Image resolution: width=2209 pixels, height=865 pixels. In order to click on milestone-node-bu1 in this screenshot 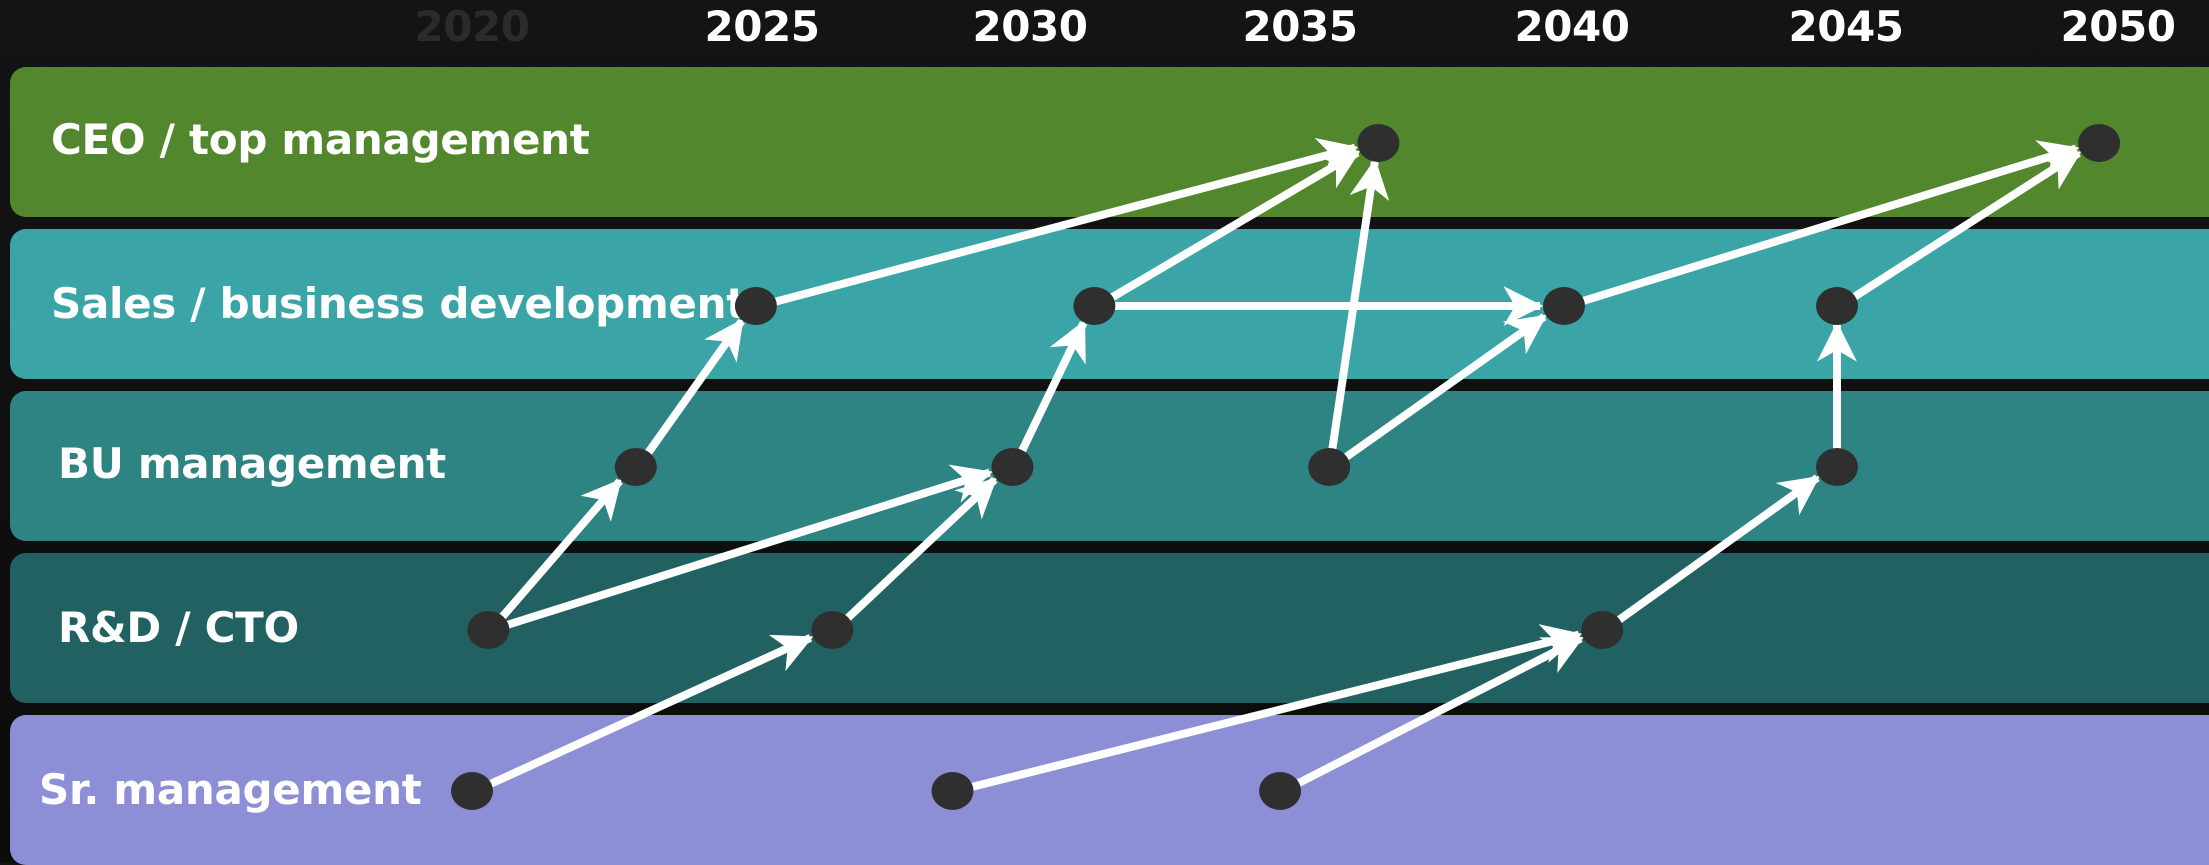, I will do `click(635, 467)`.